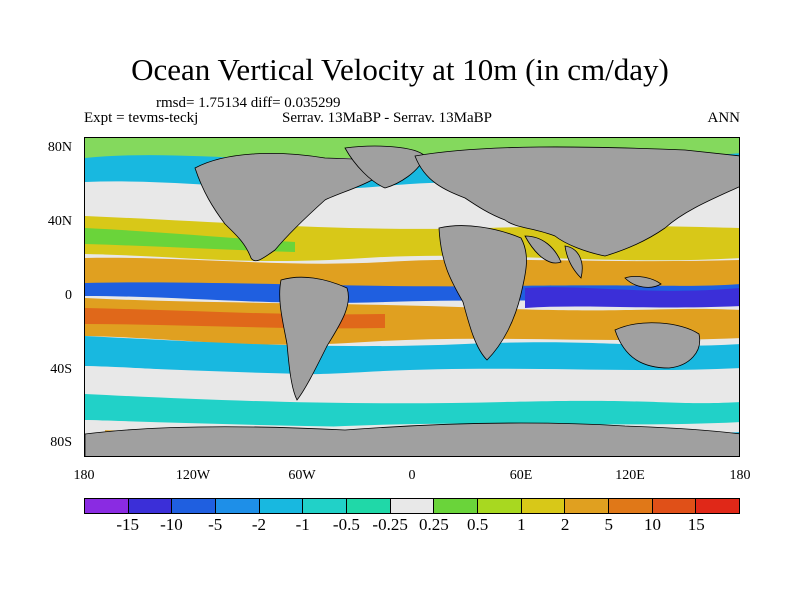 This screenshot has width=800, height=600. What do you see at coordinates (259, 524) in the screenshot?
I see `colorbar-label: -2` at bounding box center [259, 524].